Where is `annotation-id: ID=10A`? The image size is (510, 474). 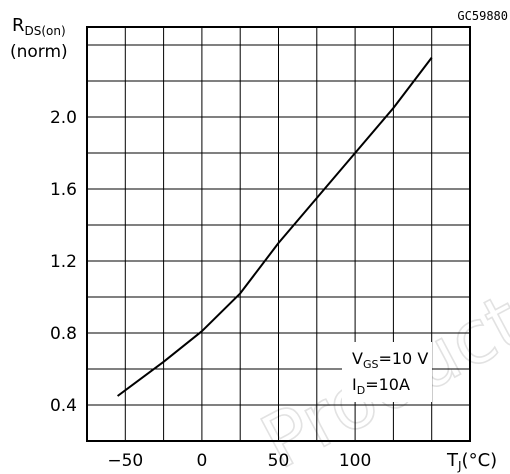 annotation-id: ID=10A is located at coordinates (381, 386).